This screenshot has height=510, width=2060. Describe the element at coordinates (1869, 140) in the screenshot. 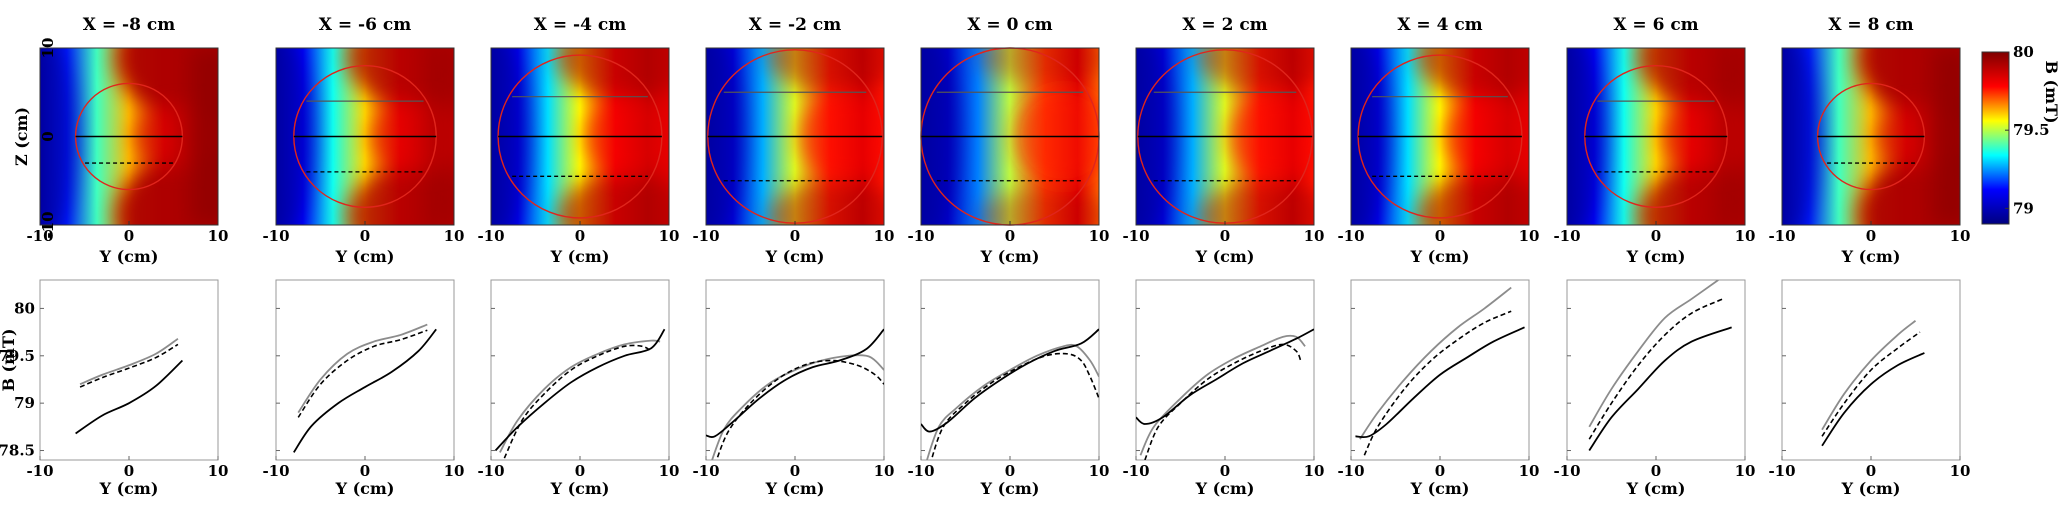

I see `heatmap-panel: X = 8 cm -10 0 10 Y (cm)` at that location.